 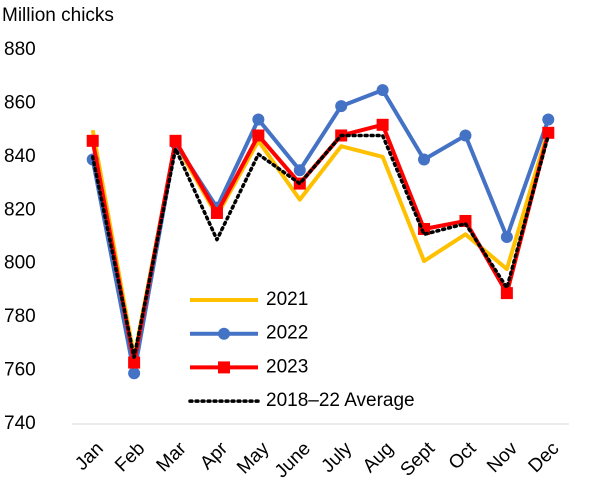 I want to click on y-tick-label: 840, so click(x=20, y=156).